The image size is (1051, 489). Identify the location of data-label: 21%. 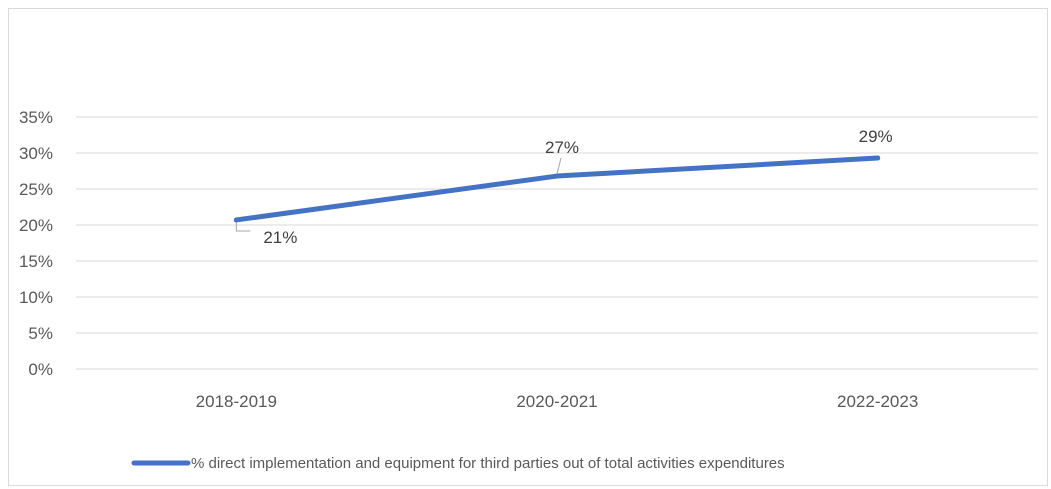
(280, 237).